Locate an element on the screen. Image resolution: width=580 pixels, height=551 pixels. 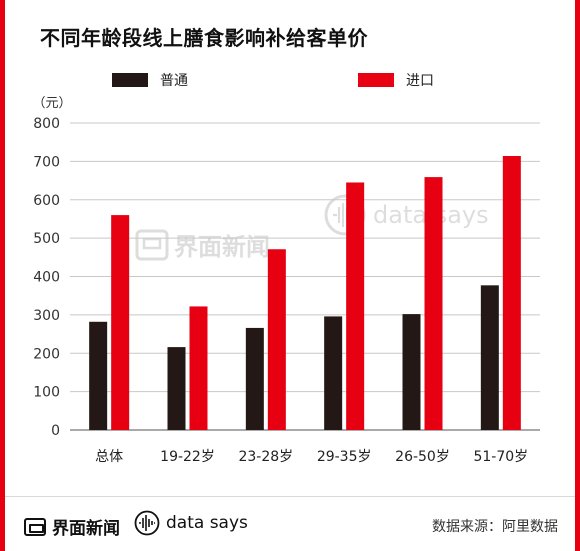
y-tick-label: 400 is located at coordinates (46, 278).